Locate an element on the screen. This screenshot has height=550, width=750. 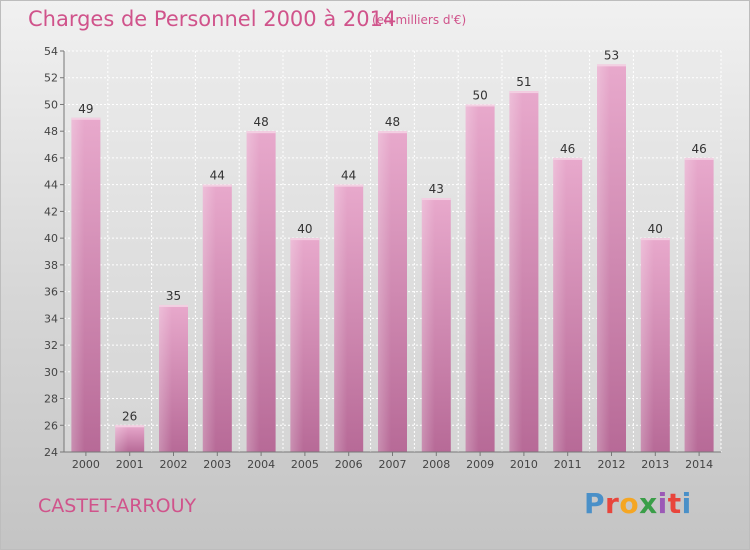
x-tick-label: 2003 is located at coordinates (217, 464).